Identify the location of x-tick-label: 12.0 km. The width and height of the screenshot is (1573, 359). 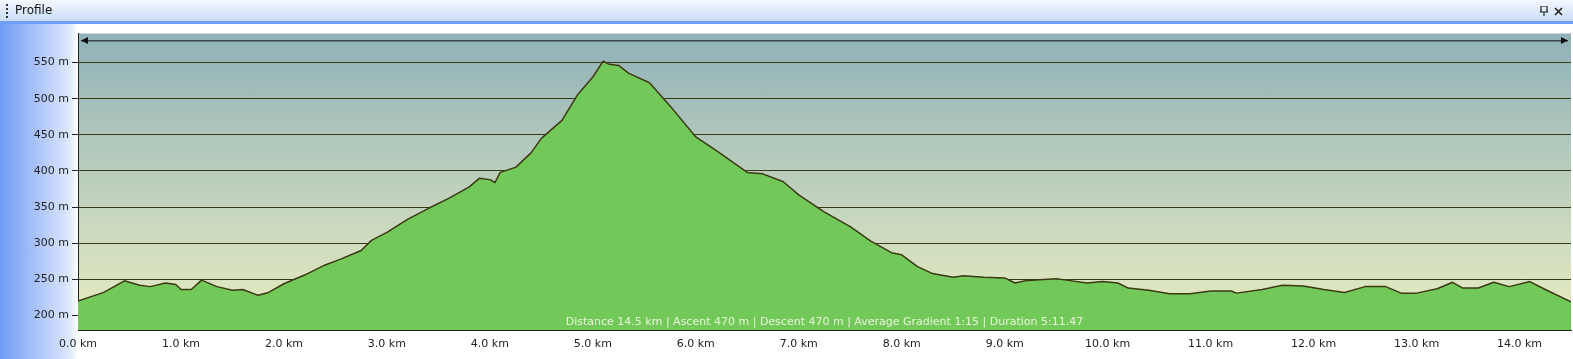
(1314, 344).